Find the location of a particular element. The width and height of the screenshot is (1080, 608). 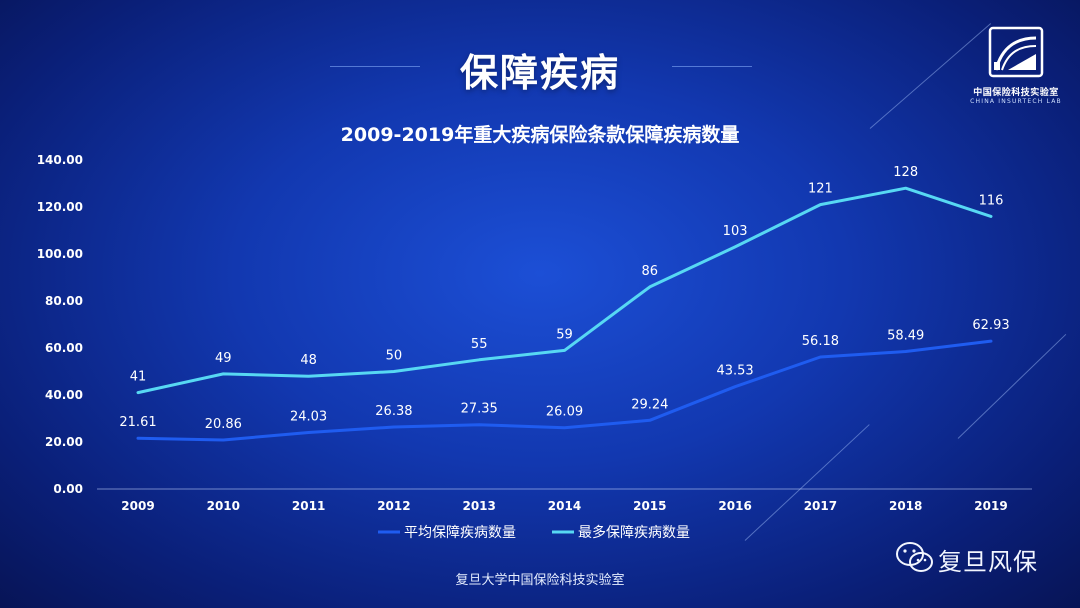

title-right-rule is located at coordinates (712, 66).